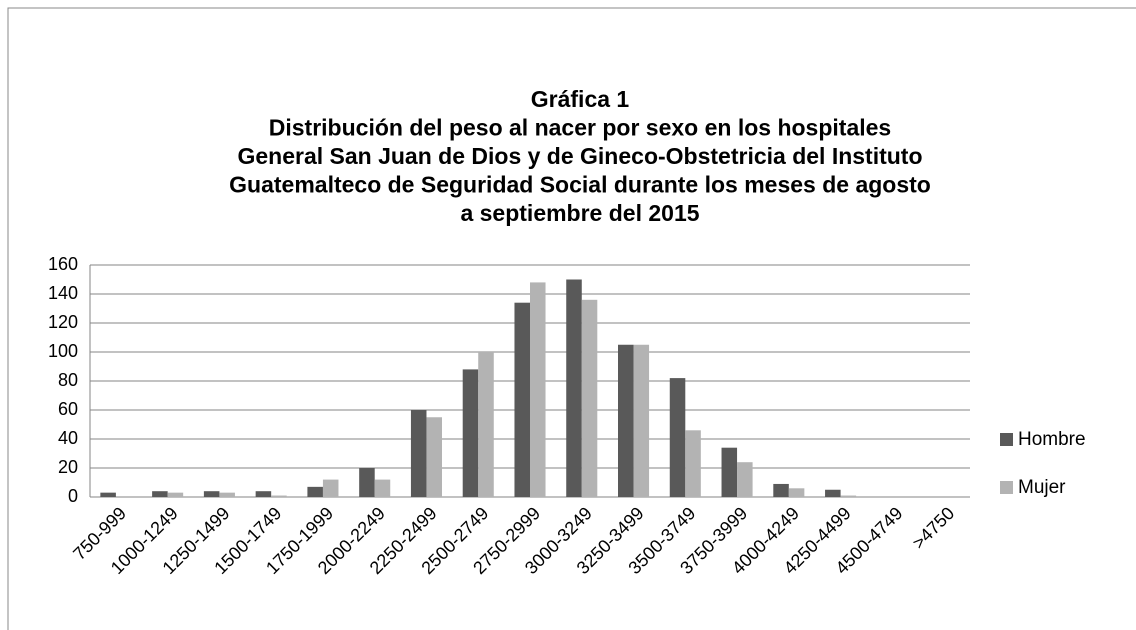 The image size is (1136, 630). What do you see at coordinates (68, 467) in the screenshot?
I see `y-tick-label: 20` at bounding box center [68, 467].